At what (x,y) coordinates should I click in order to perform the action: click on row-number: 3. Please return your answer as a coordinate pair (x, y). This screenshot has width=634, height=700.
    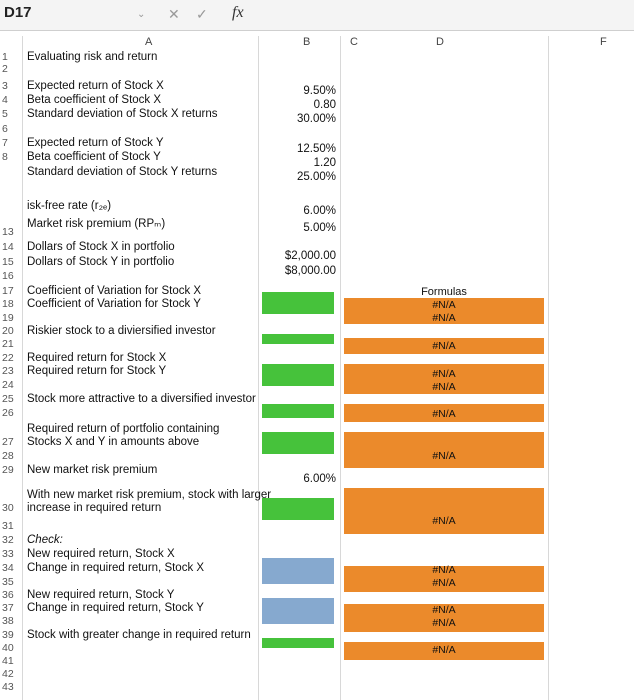
    Looking at the image, I should click on (5, 86).